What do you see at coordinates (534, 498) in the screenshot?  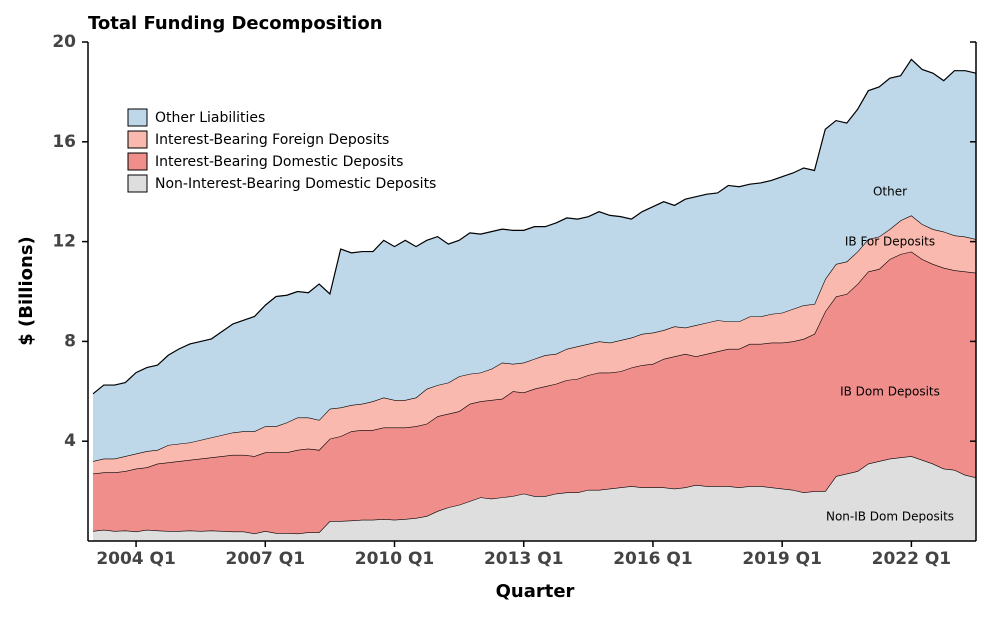 I see `area` at bounding box center [534, 498].